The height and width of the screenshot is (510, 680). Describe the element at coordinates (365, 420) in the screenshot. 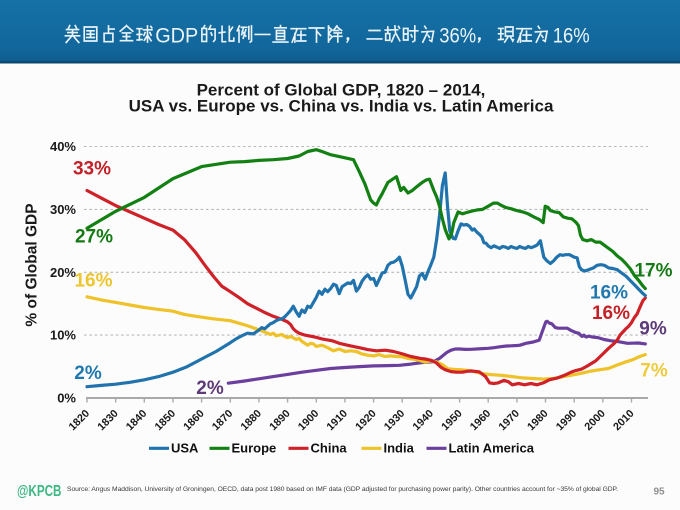

I see `svg-text: 1920` at that location.